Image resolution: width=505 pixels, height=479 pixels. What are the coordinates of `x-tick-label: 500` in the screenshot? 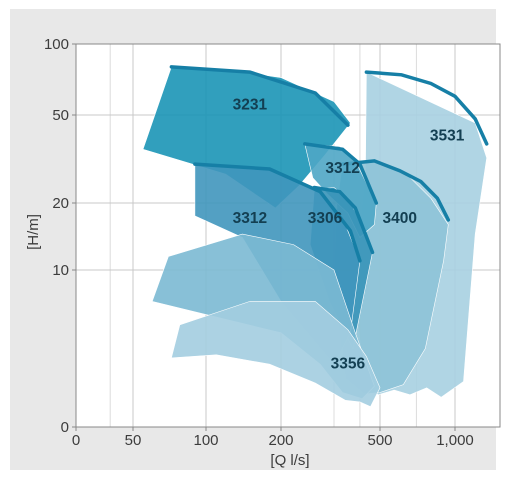 It's located at (379, 440).